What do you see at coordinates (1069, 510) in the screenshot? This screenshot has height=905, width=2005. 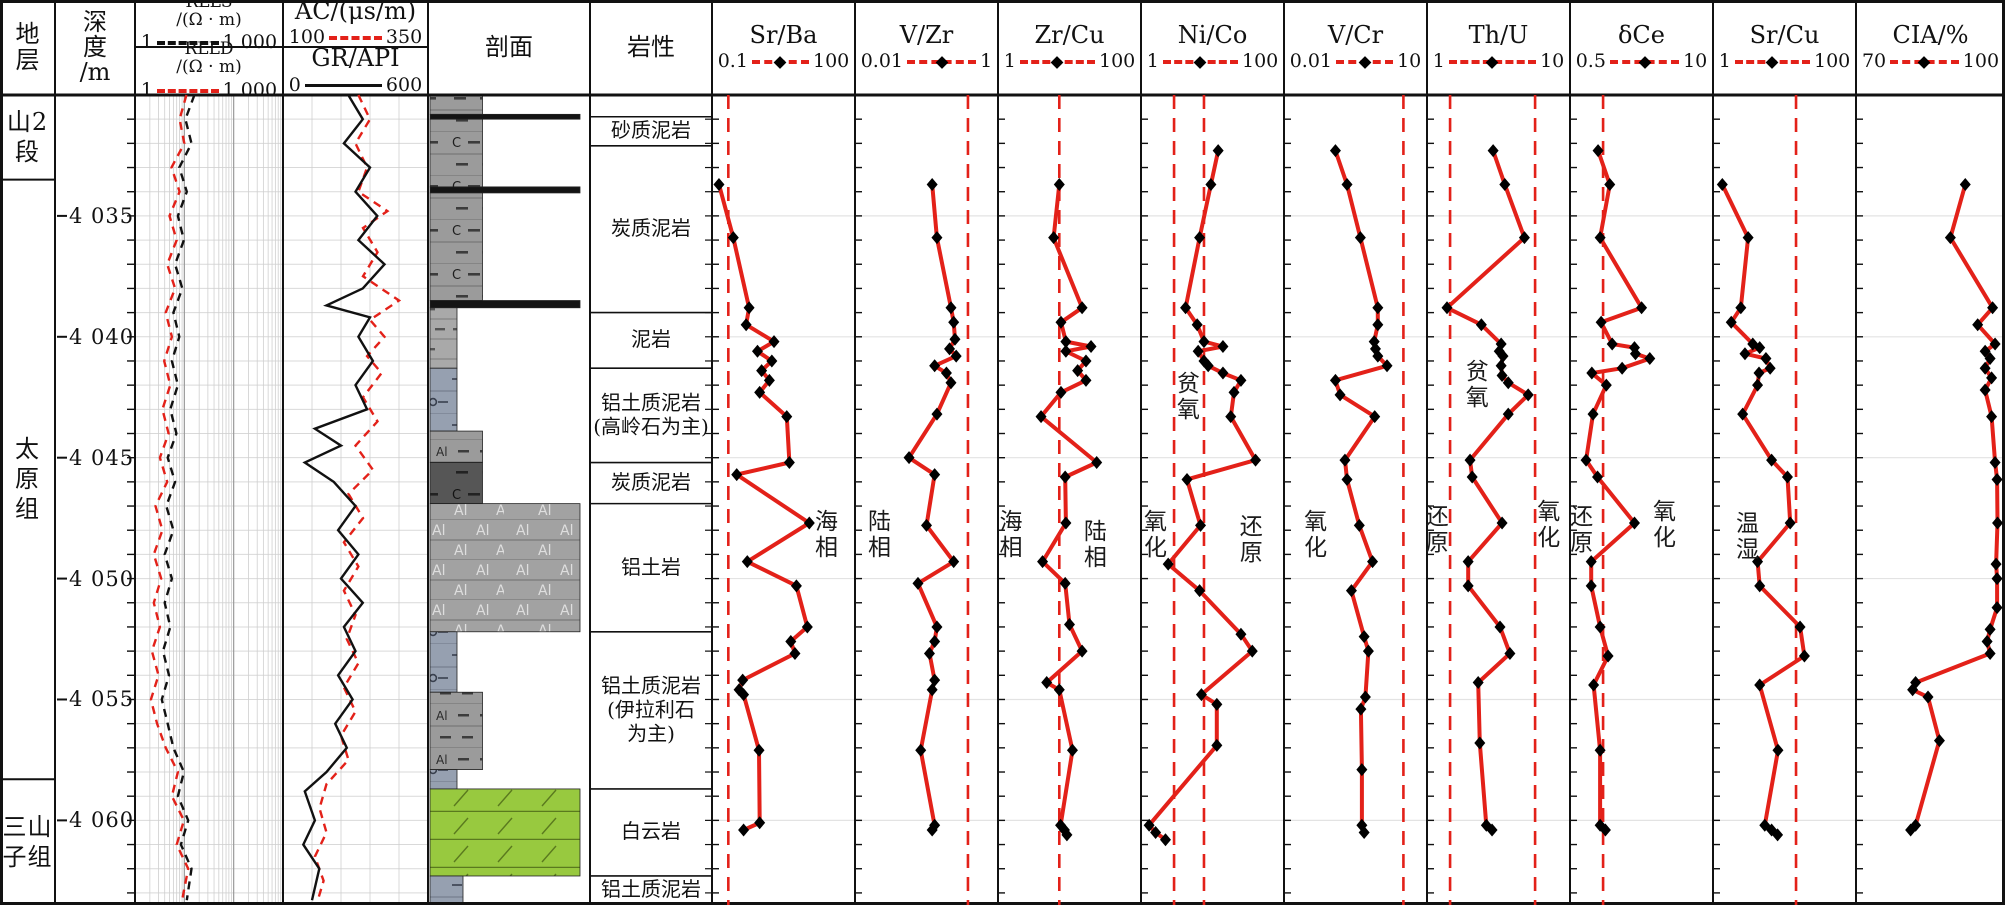 I see `ratio-curve-zr_cu` at bounding box center [1069, 510].